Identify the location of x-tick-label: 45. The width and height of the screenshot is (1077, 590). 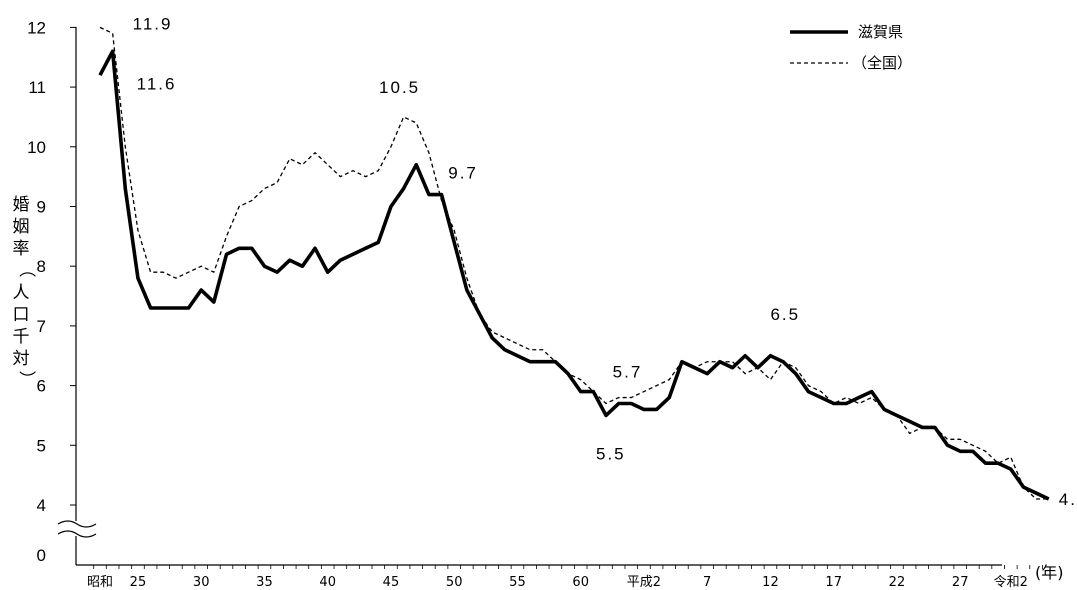
(391, 582).